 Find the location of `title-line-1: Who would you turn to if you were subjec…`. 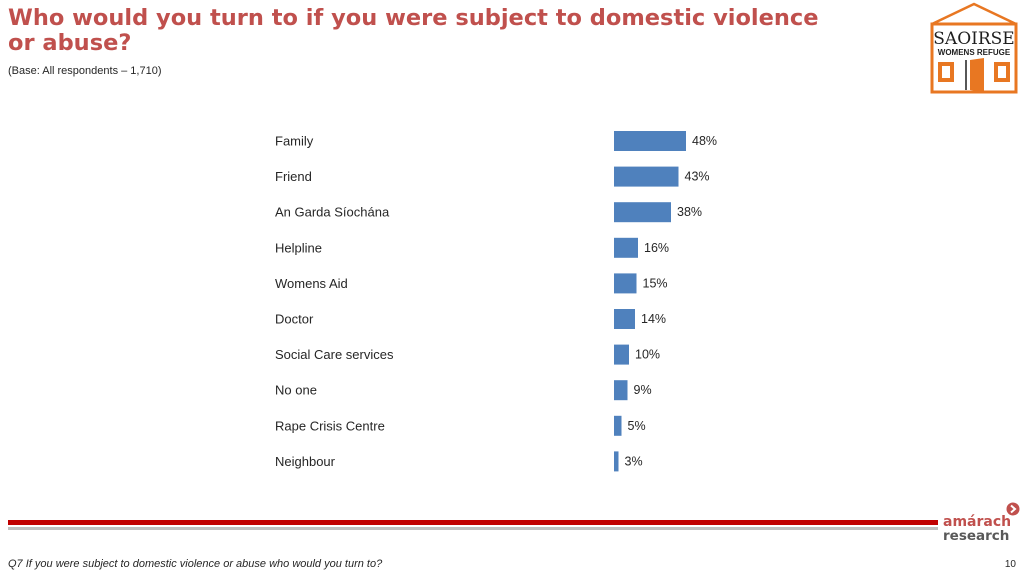

title-line-1: Who would you turn to if you were subjec… is located at coordinates (413, 18).